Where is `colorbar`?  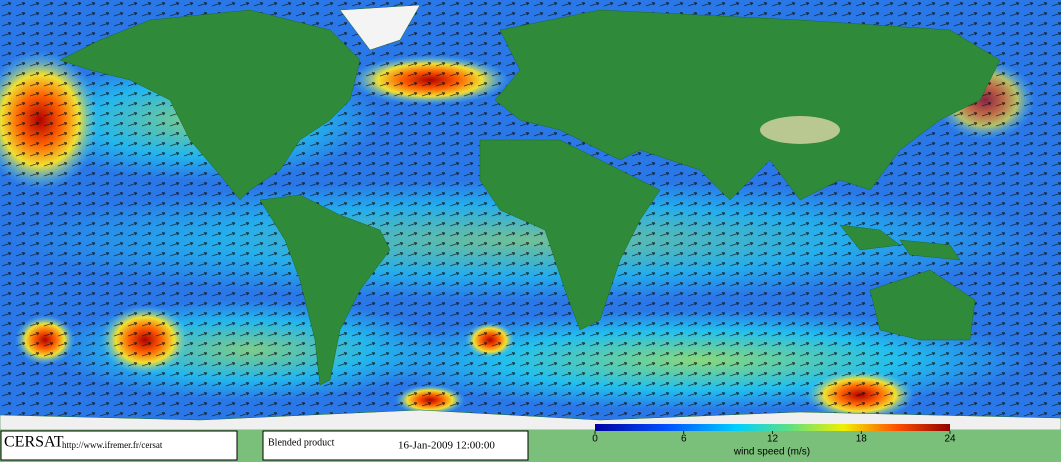
colorbar is located at coordinates (772, 427).